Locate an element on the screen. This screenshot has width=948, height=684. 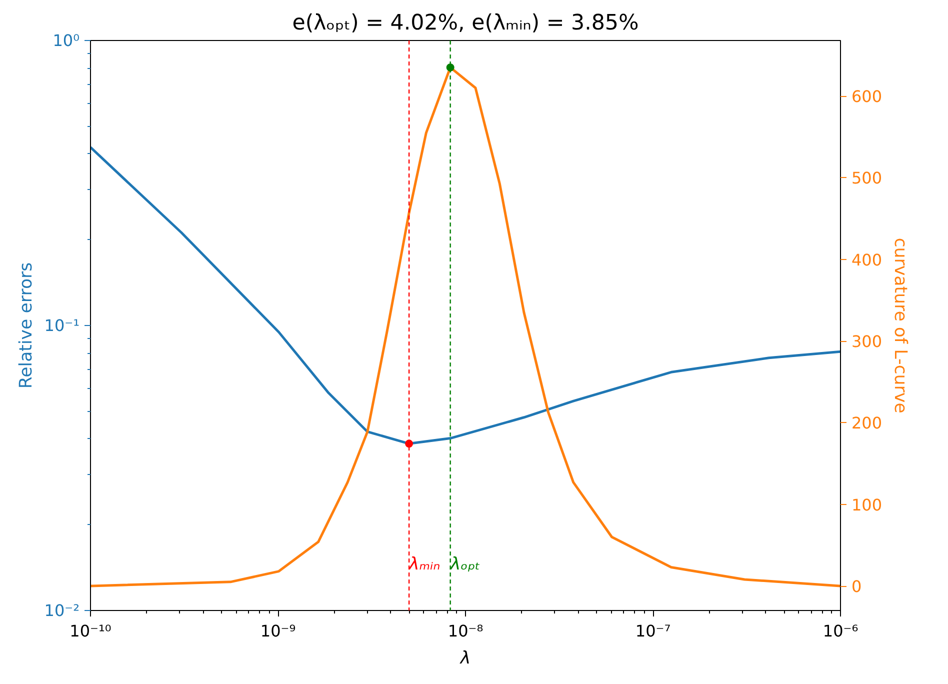
y2-axis-title: curvature of L-curve is located at coordinates (900, 326).